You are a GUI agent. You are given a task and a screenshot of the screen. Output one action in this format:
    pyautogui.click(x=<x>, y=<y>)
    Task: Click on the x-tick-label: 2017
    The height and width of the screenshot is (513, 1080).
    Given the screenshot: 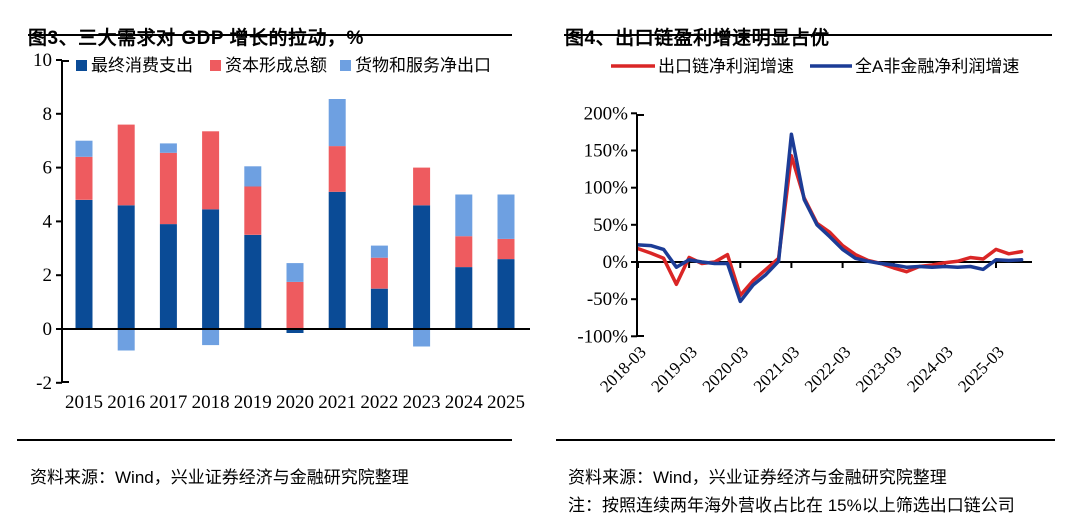 What is the action you would take?
    pyautogui.click(x=168, y=402)
    